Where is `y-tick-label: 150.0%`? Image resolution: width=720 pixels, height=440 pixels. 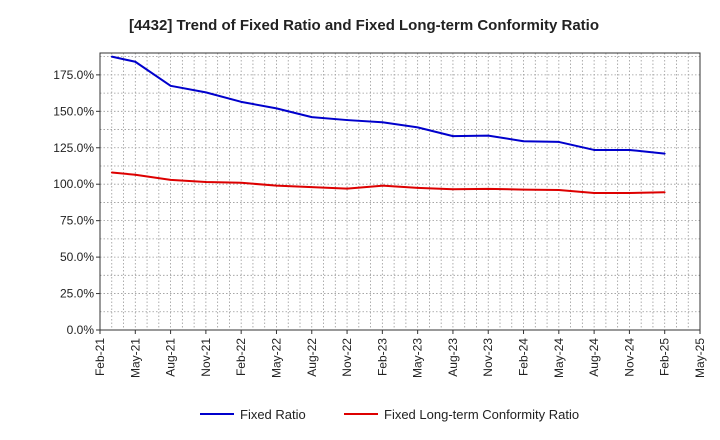 y-tick-label: 150.0% is located at coordinates (73, 111).